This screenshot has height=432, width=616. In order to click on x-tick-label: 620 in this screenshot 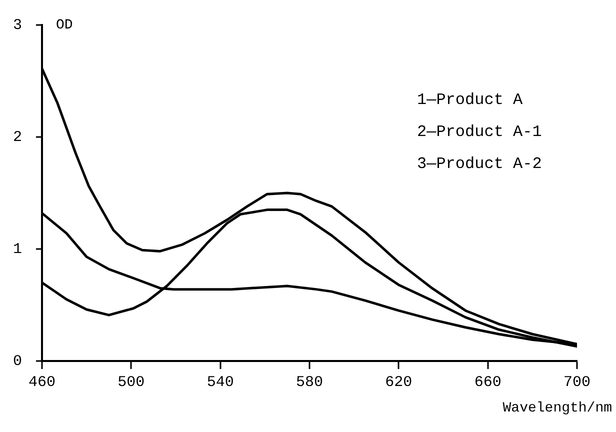, I will do `click(398, 382)`.